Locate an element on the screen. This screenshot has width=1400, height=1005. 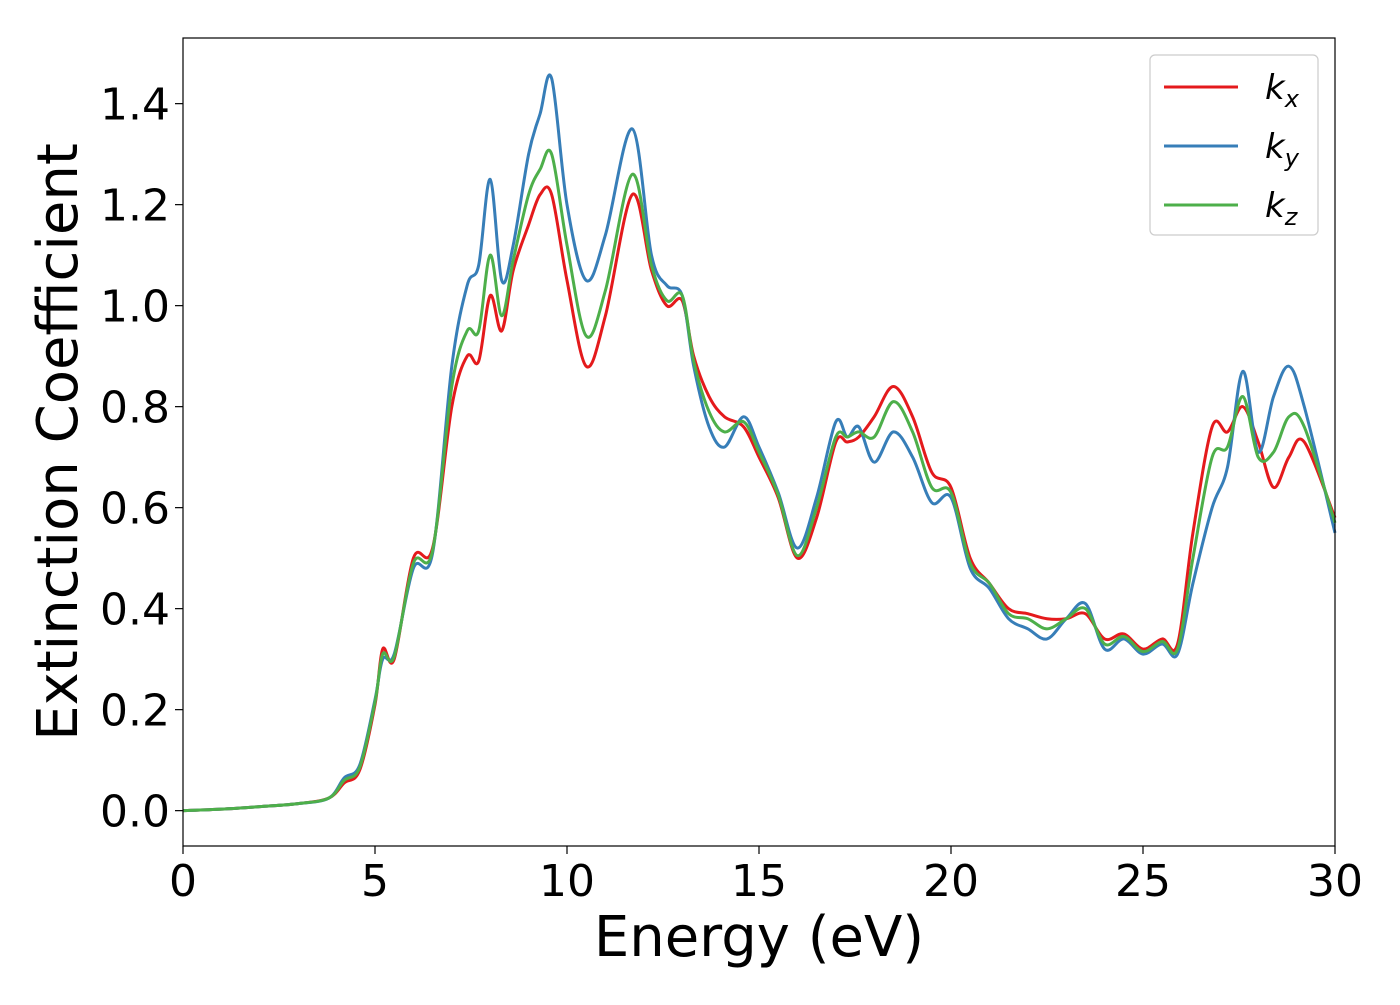
y-tick-label: 0.2 is located at coordinates (135, 711).